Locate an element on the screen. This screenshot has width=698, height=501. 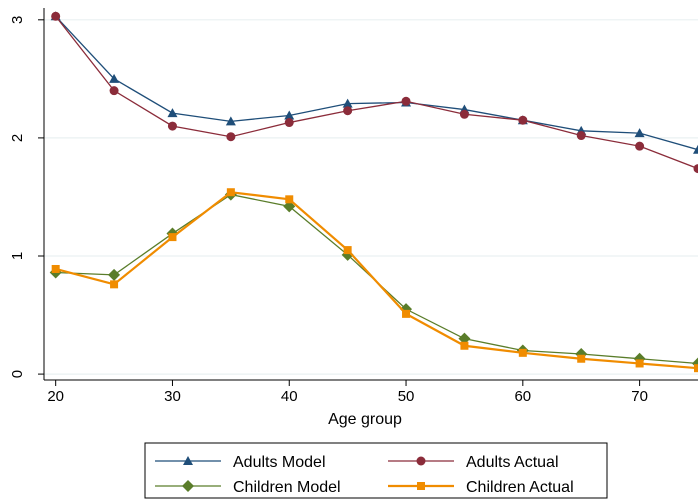
x-tick-label-70: 70 is located at coordinates (639, 396).